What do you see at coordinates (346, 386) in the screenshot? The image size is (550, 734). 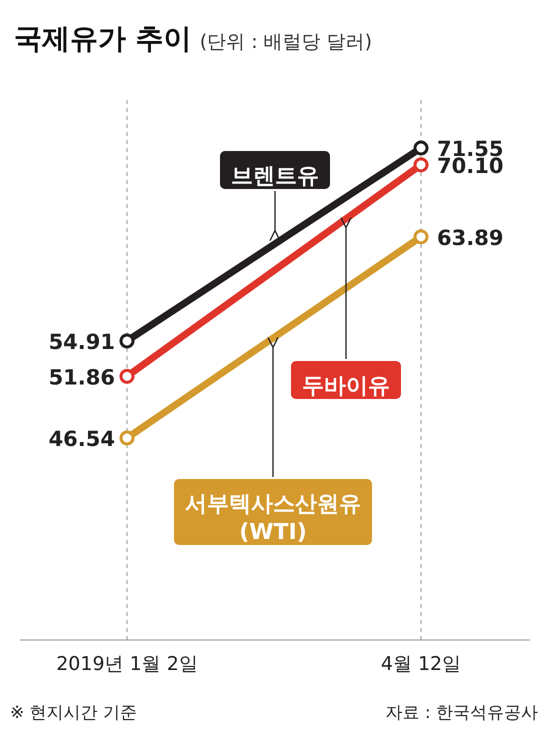 I see `text: 두바이유` at bounding box center [346, 386].